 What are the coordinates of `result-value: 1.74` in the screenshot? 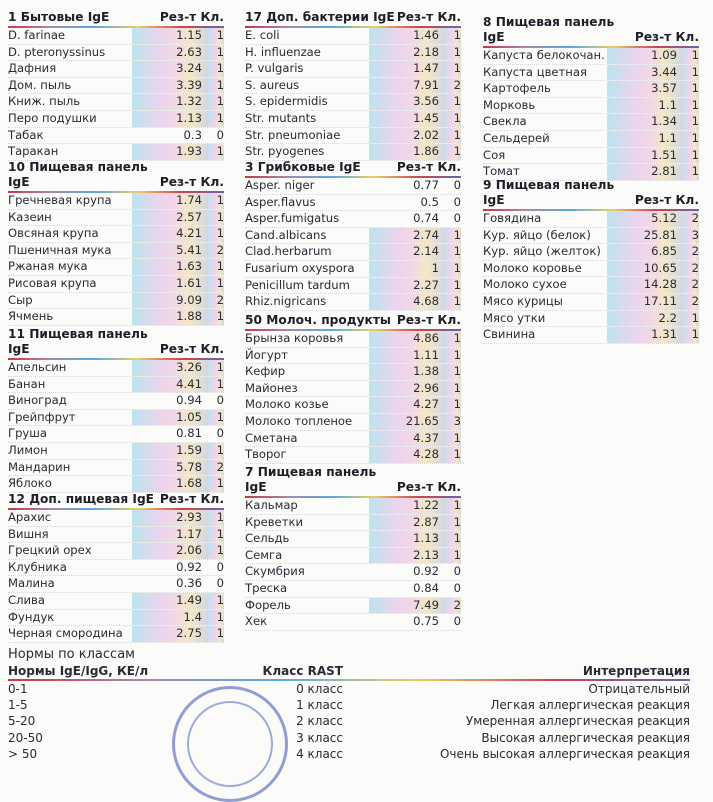 It's located at (170, 201).